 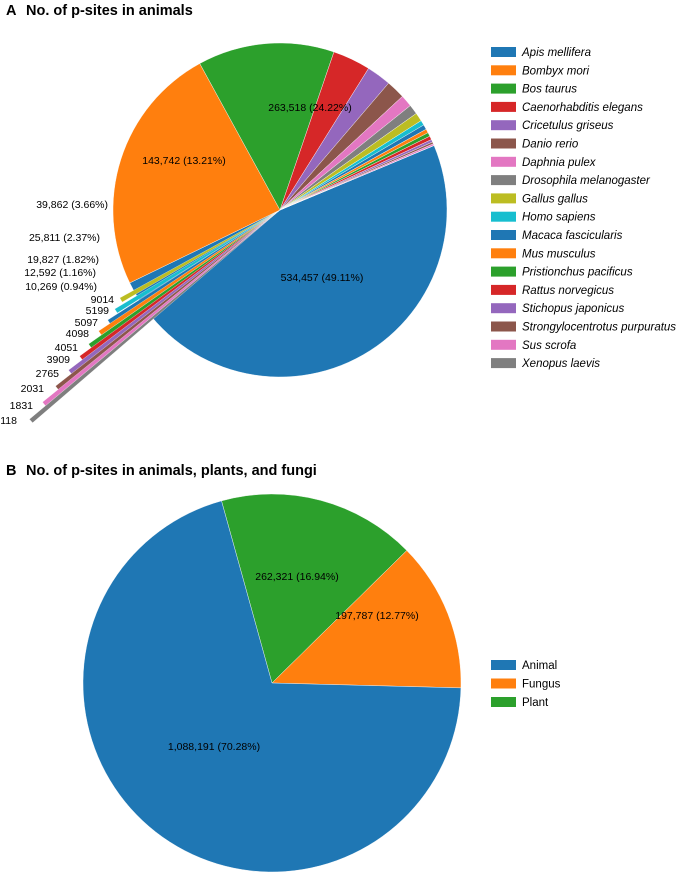 What do you see at coordinates (376, 616) in the screenshot?
I see `panel-b-label-fungus: 197,787 (12.77%)` at bounding box center [376, 616].